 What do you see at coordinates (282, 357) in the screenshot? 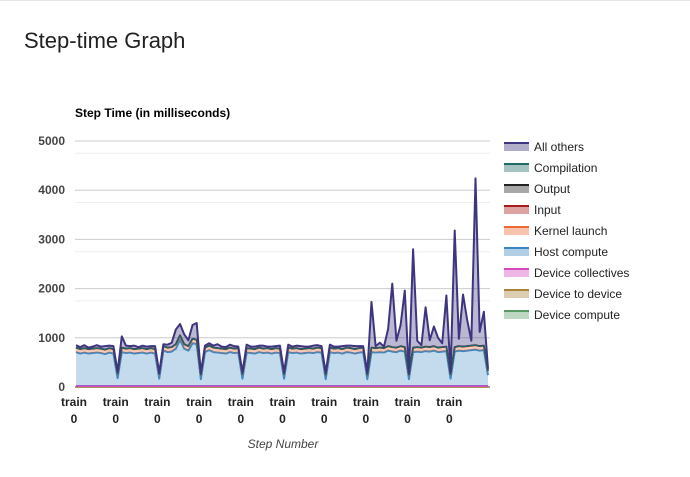
I see `area-kernel-launch` at bounding box center [282, 357].